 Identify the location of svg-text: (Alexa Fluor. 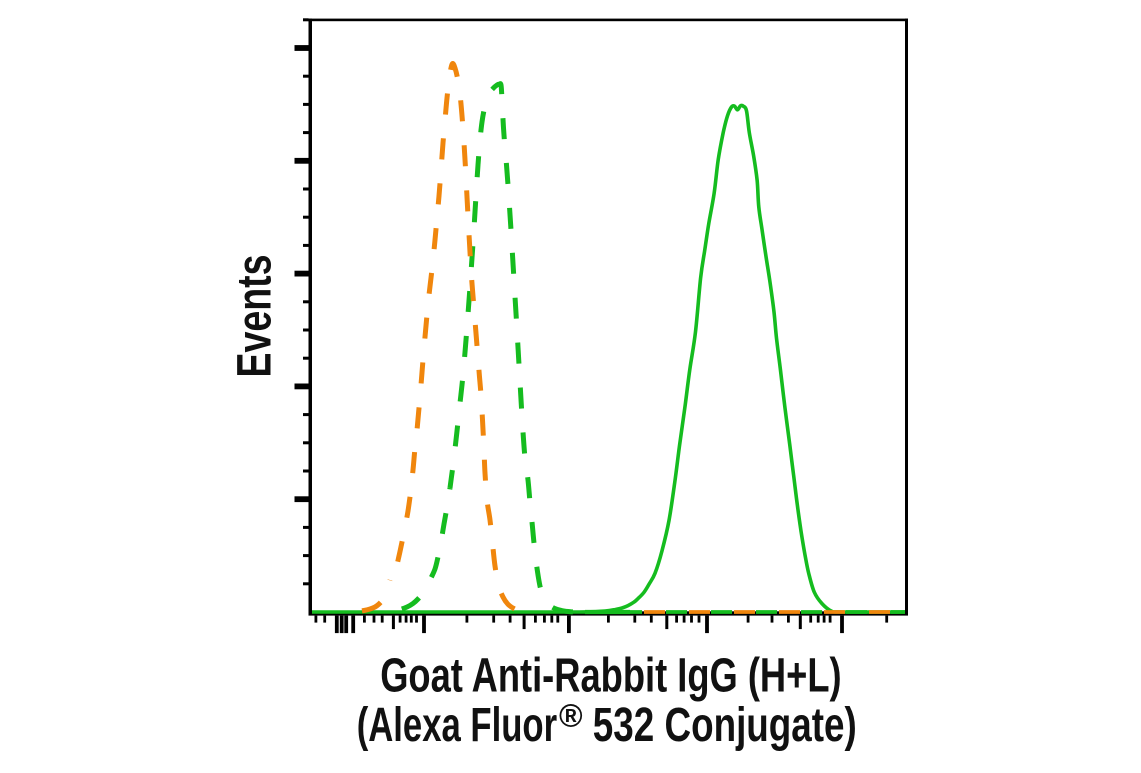
(457, 725).